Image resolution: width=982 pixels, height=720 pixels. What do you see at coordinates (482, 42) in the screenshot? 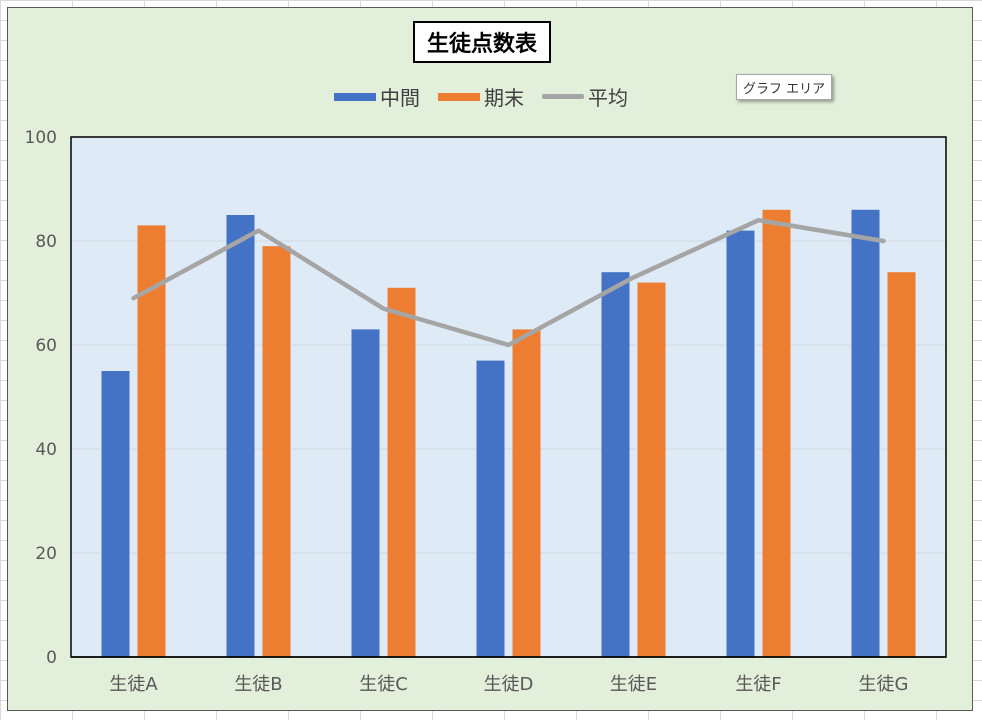
I see `chart-title: 生徒点数表` at bounding box center [482, 42].